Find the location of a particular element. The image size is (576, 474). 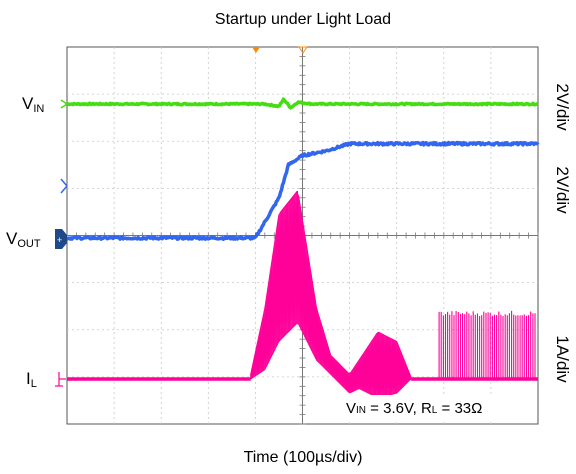

scale-vin: 2V/div is located at coordinates (562, 107).